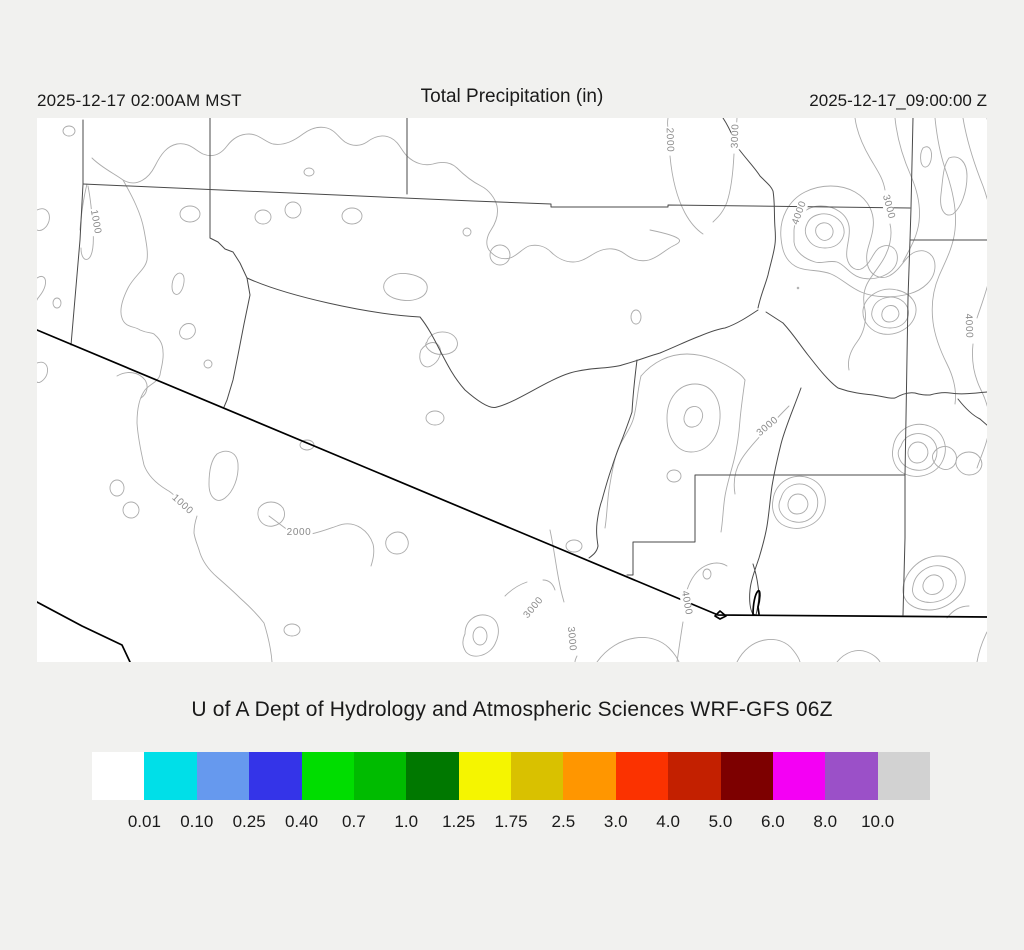 The height and width of the screenshot is (950, 1024). What do you see at coordinates (825, 821) in the screenshot?
I see `colorbar-tick-label: 8.0` at bounding box center [825, 821].